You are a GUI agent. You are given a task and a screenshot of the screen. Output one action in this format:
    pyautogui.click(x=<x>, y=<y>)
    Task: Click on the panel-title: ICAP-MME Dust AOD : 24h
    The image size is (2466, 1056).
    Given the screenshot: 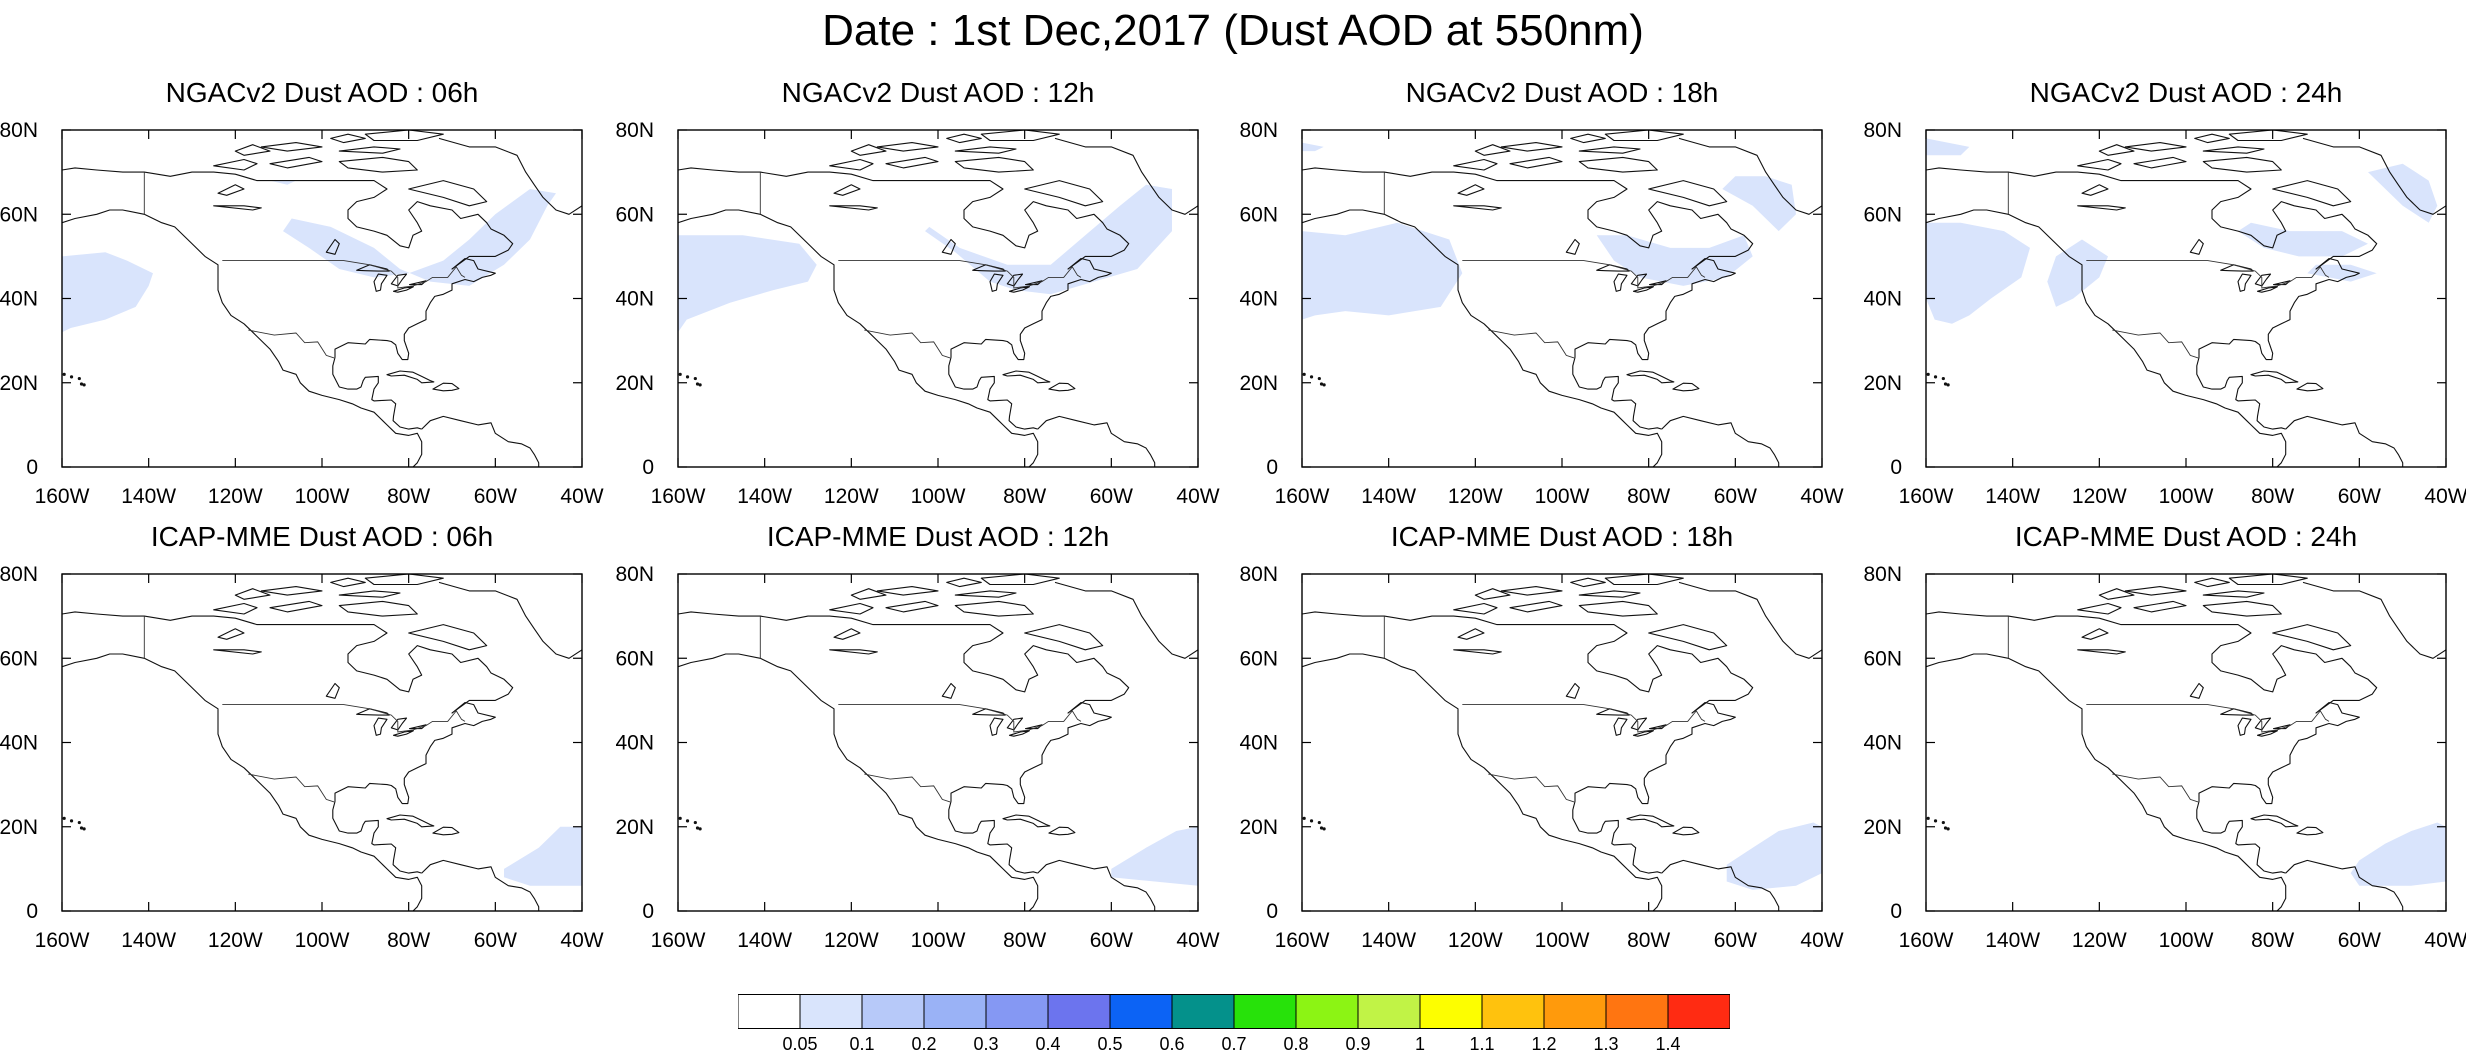 What is the action you would take?
    pyautogui.click(x=2186, y=536)
    